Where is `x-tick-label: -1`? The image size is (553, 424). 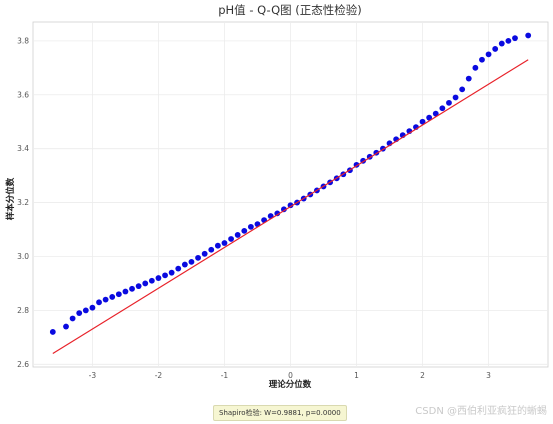
x-tick-label: -1 is located at coordinates (225, 375).